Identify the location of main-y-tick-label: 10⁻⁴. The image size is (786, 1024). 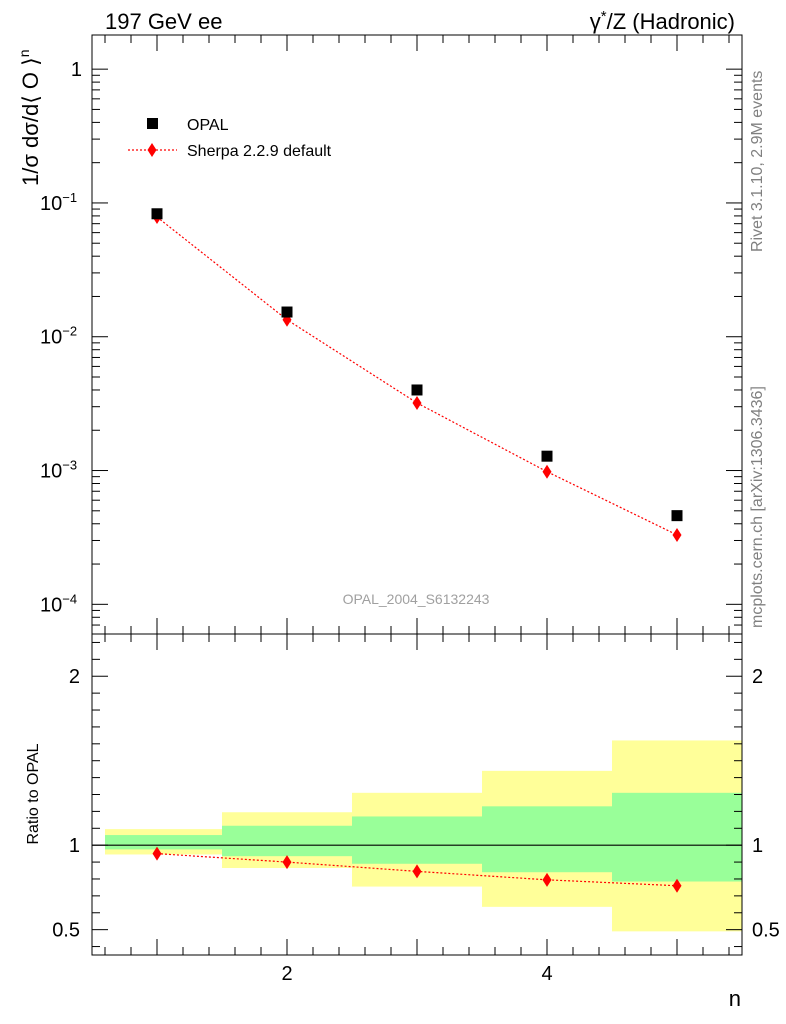
(58, 603).